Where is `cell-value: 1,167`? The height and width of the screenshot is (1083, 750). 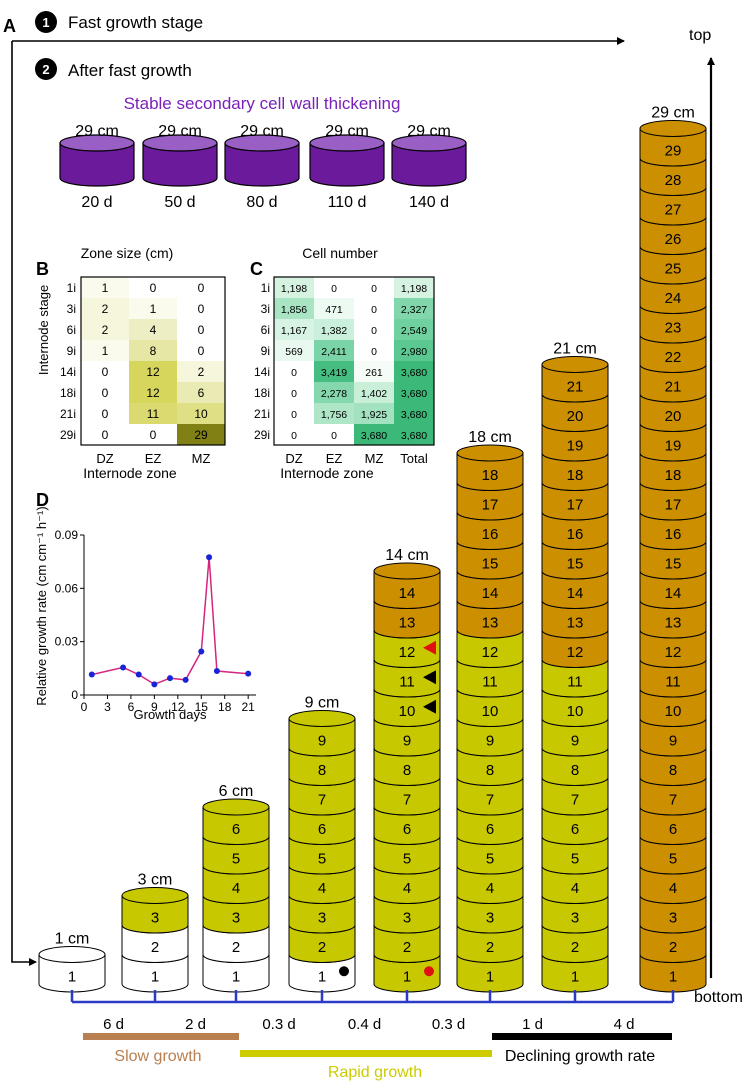
cell-value: 1,167 is located at coordinates (294, 331).